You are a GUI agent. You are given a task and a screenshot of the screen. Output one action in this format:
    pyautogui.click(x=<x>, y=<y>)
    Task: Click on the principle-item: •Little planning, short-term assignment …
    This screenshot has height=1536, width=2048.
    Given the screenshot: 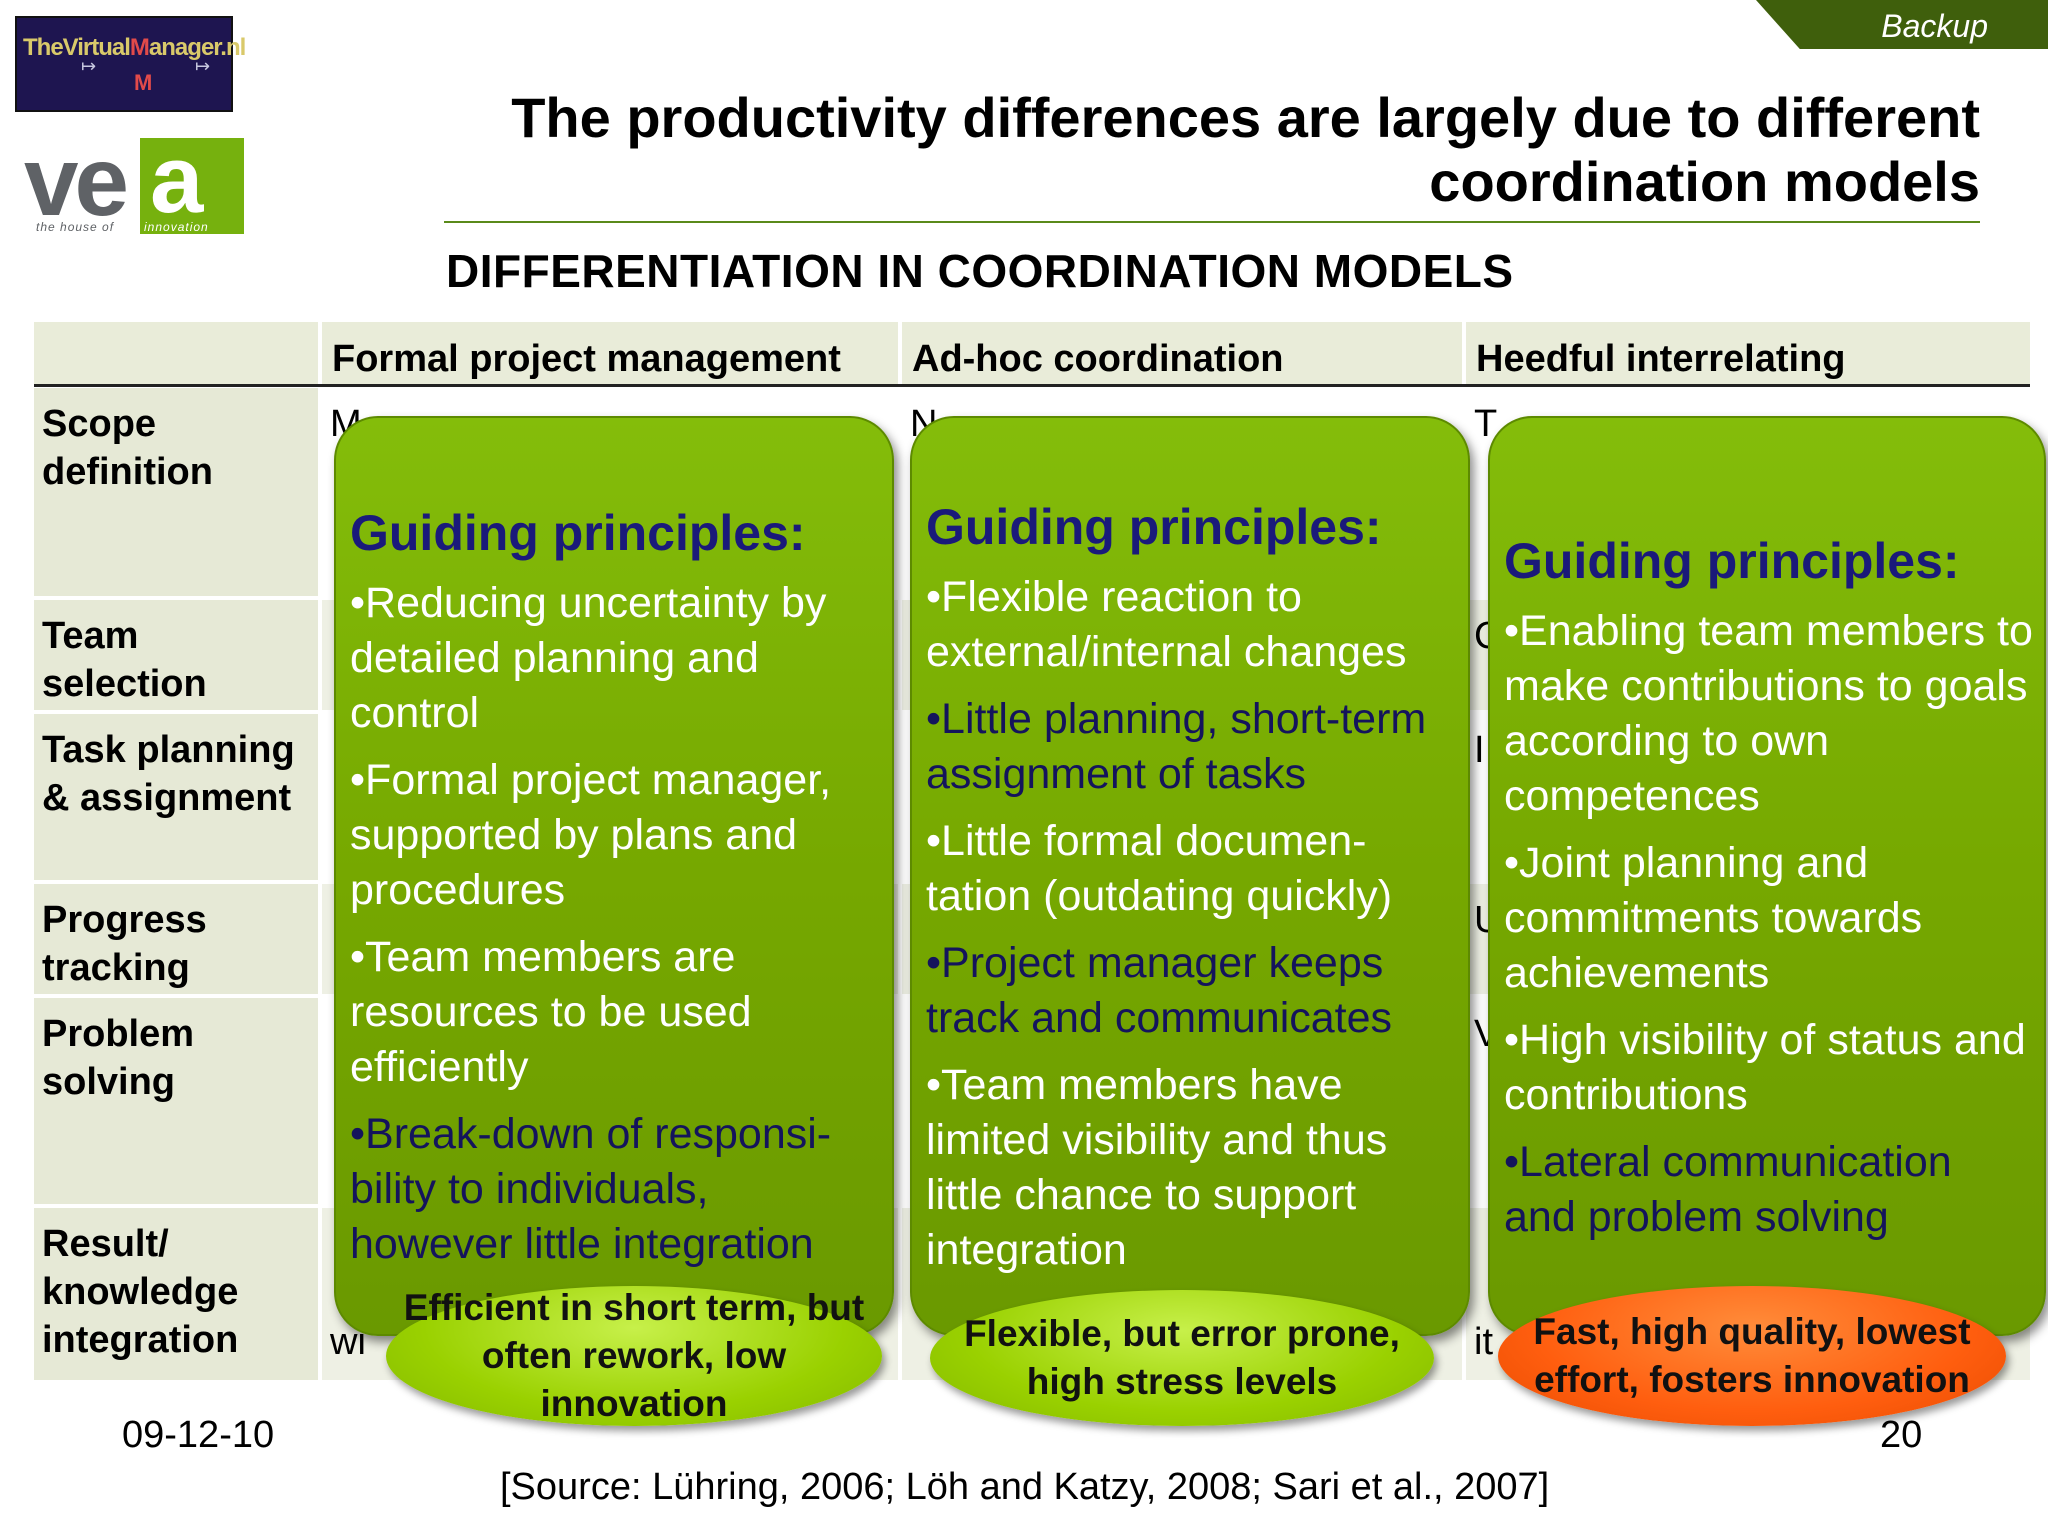 What is the action you would take?
    pyautogui.click(x=1176, y=746)
    